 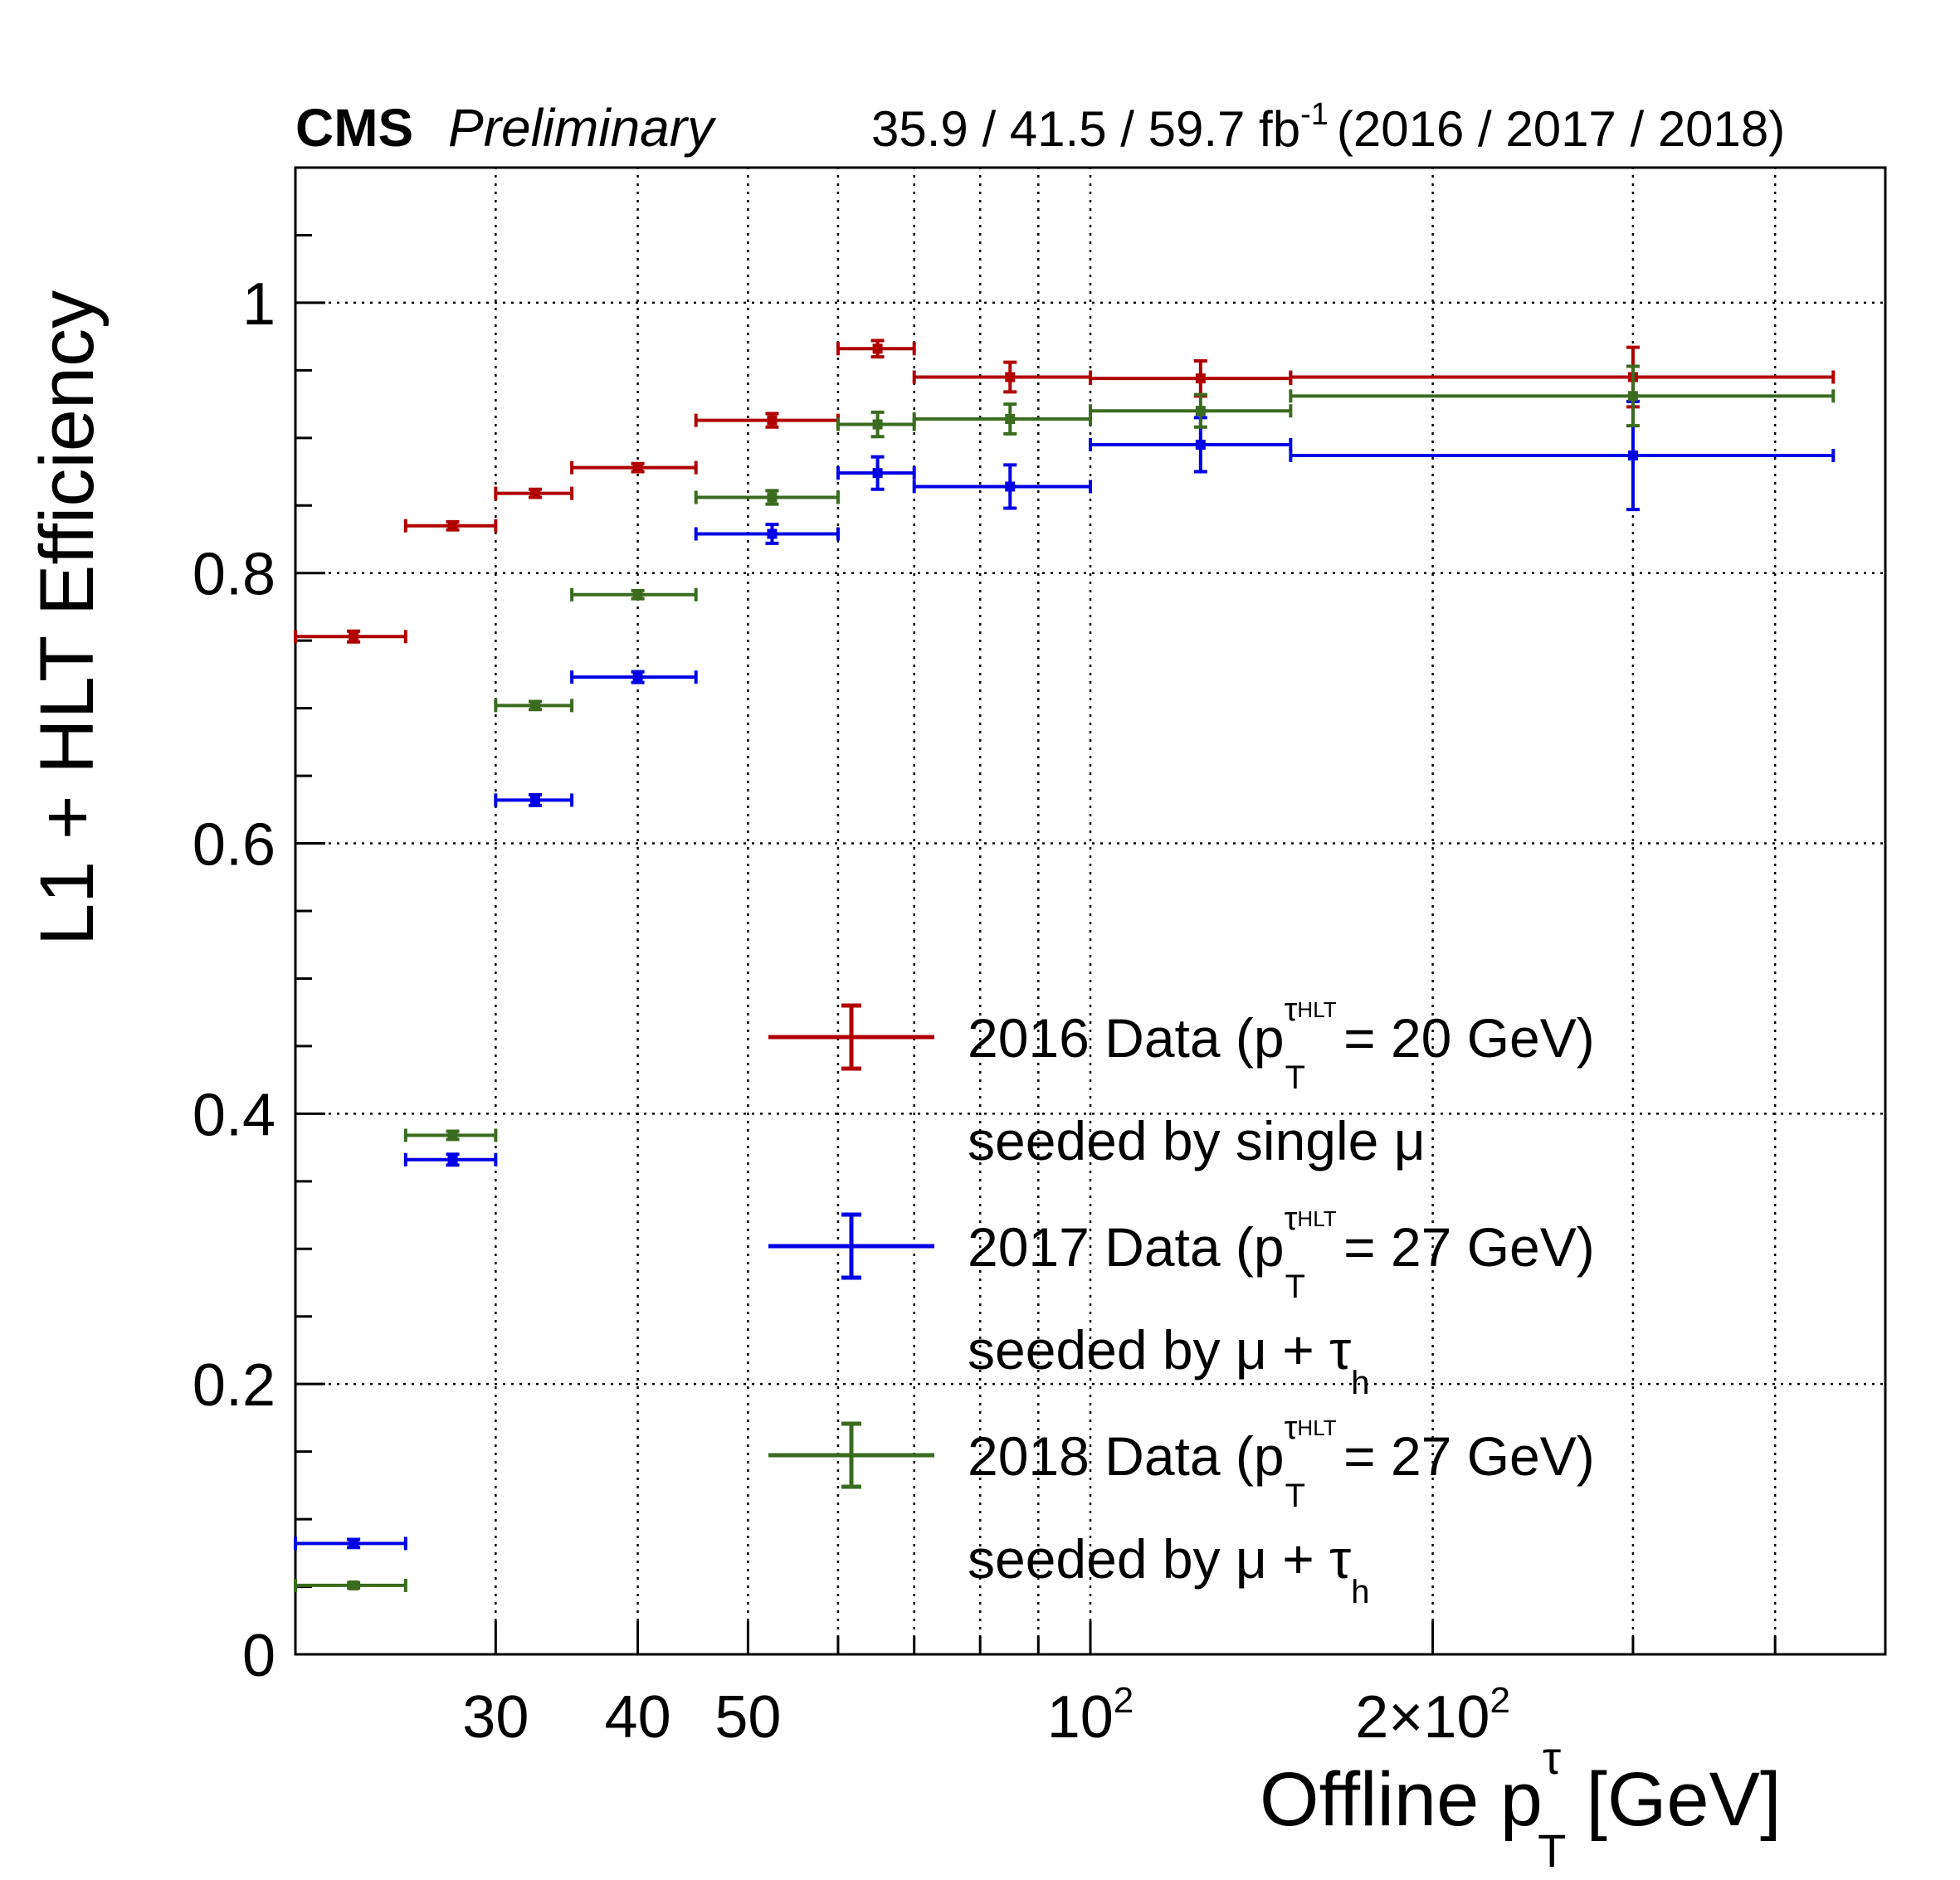 What do you see at coordinates (1295, 1078) in the screenshot?
I see `legend-label-part: T` at bounding box center [1295, 1078].